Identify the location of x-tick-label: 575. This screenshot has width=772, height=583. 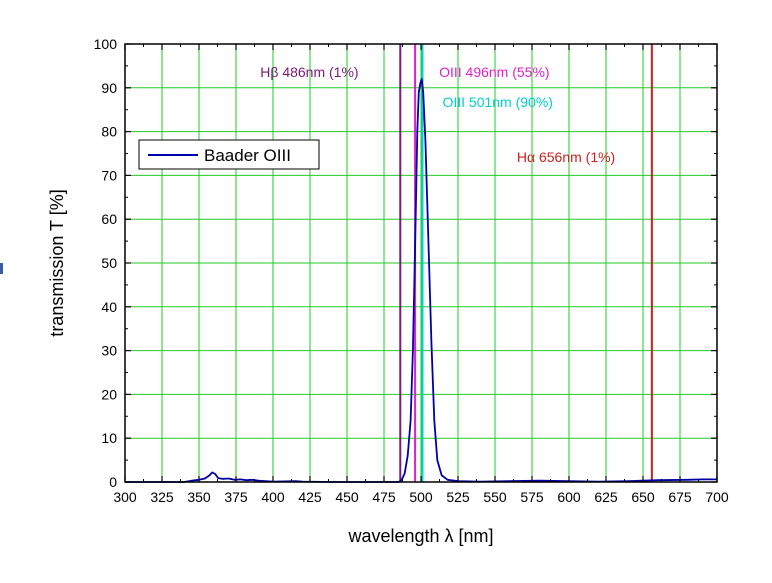
(532, 497).